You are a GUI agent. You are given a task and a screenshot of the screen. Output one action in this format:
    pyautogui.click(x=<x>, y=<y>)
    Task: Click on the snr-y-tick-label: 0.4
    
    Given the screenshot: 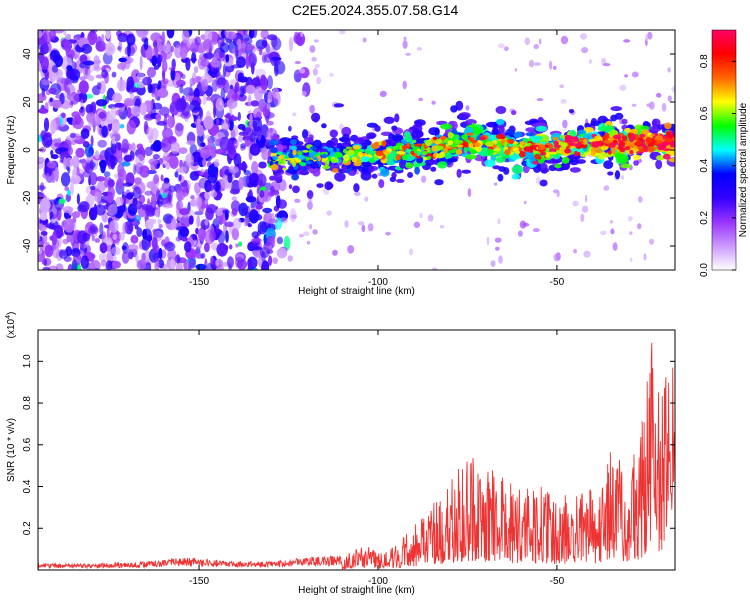 What is the action you would take?
    pyautogui.click(x=27, y=486)
    